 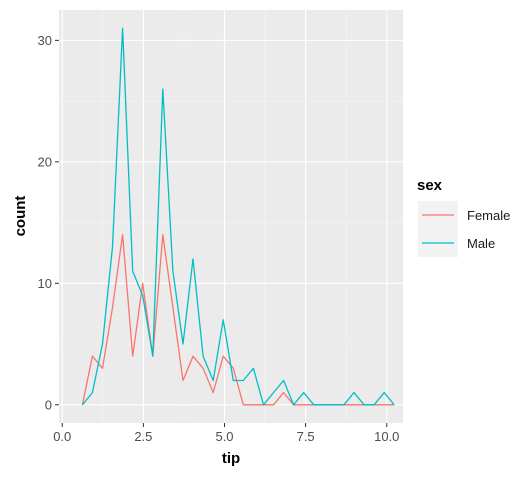 What do you see at coordinates (48, 404) in the screenshot?
I see `y-tick-label: 0` at bounding box center [48, 404].